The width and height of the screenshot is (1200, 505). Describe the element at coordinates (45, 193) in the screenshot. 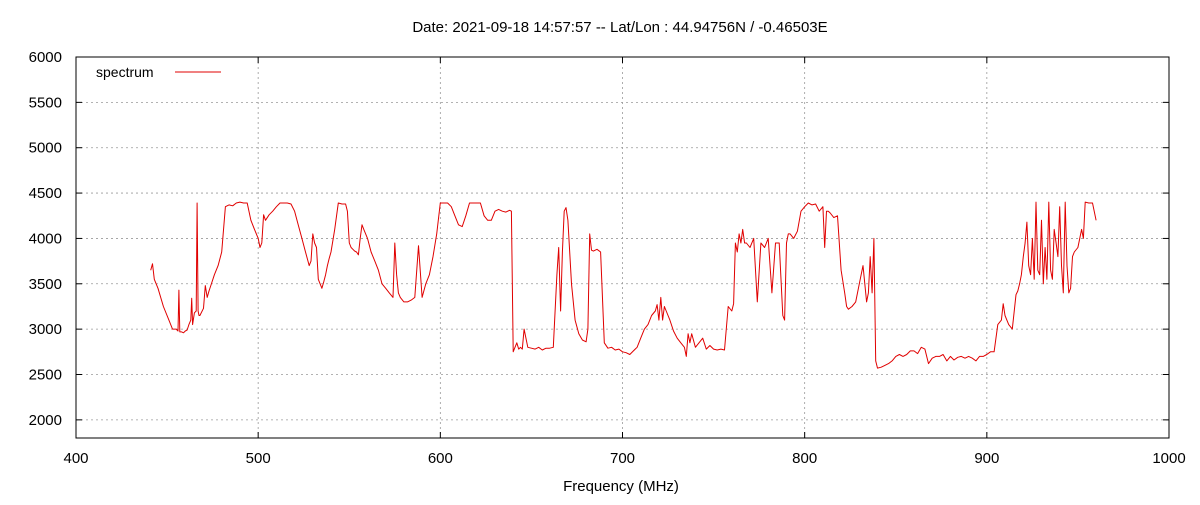

I see `y-tick-label: 4500` at that location.